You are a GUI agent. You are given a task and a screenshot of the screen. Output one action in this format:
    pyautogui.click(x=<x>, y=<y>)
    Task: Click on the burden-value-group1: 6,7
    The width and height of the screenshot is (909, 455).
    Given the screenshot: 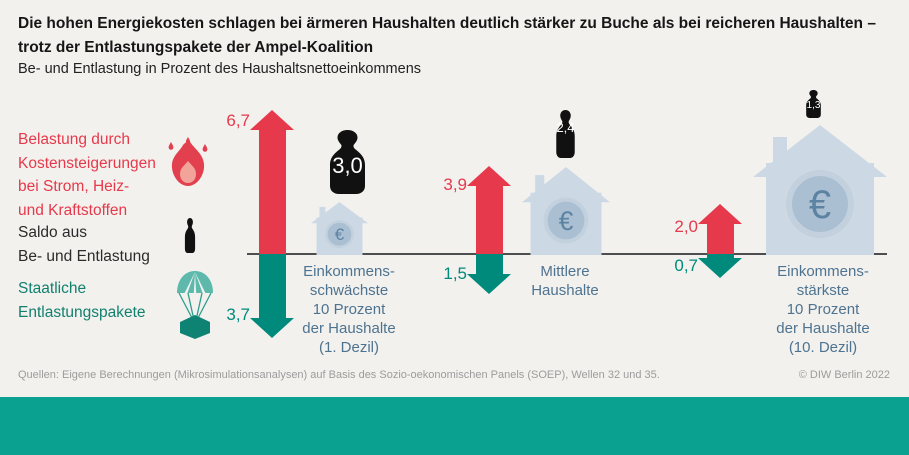 What is the action you would take?
    pyautogui.click(x=238, y=120)
    